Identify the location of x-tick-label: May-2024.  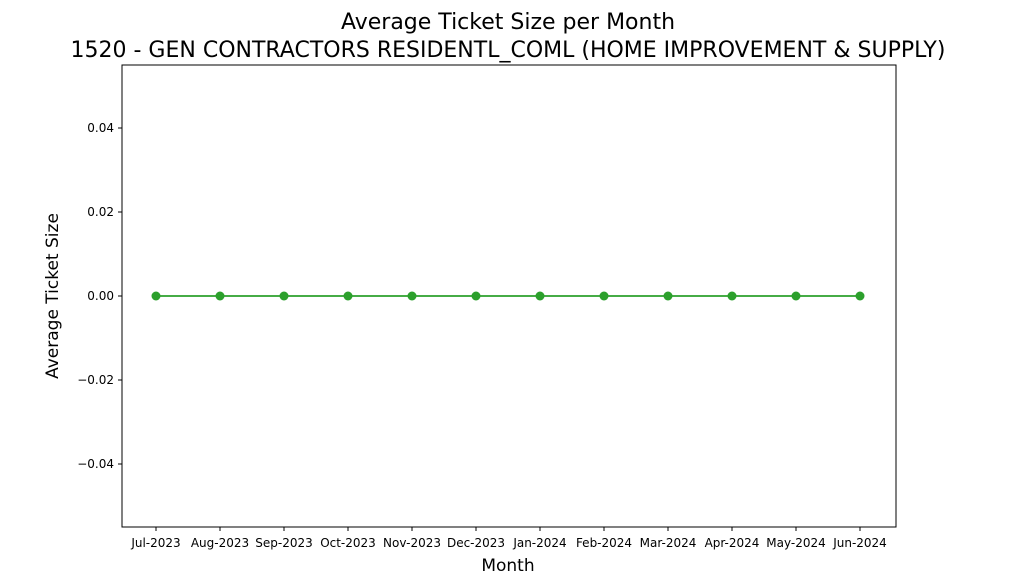
(795, 543).